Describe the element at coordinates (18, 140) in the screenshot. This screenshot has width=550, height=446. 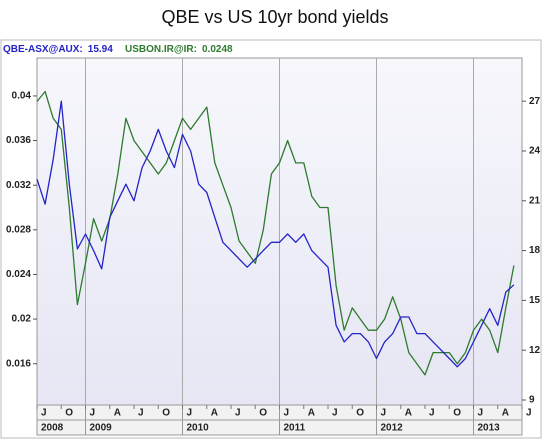
I see `y-tick-label: 0.036` at that location.